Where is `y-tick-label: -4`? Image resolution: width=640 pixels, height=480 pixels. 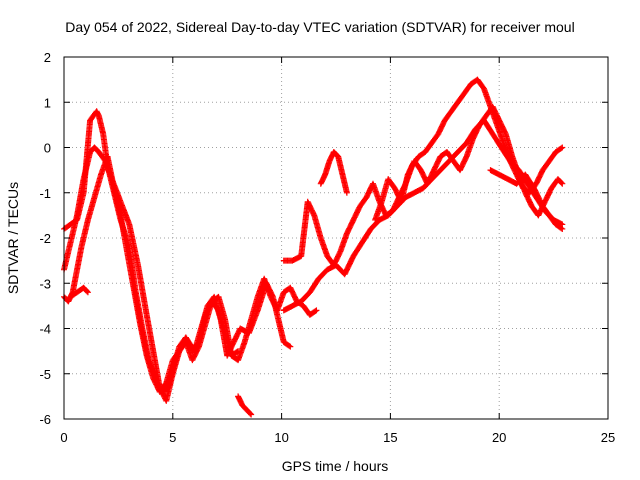 y-tick-label: -4 is located at coordinates (45, 329).